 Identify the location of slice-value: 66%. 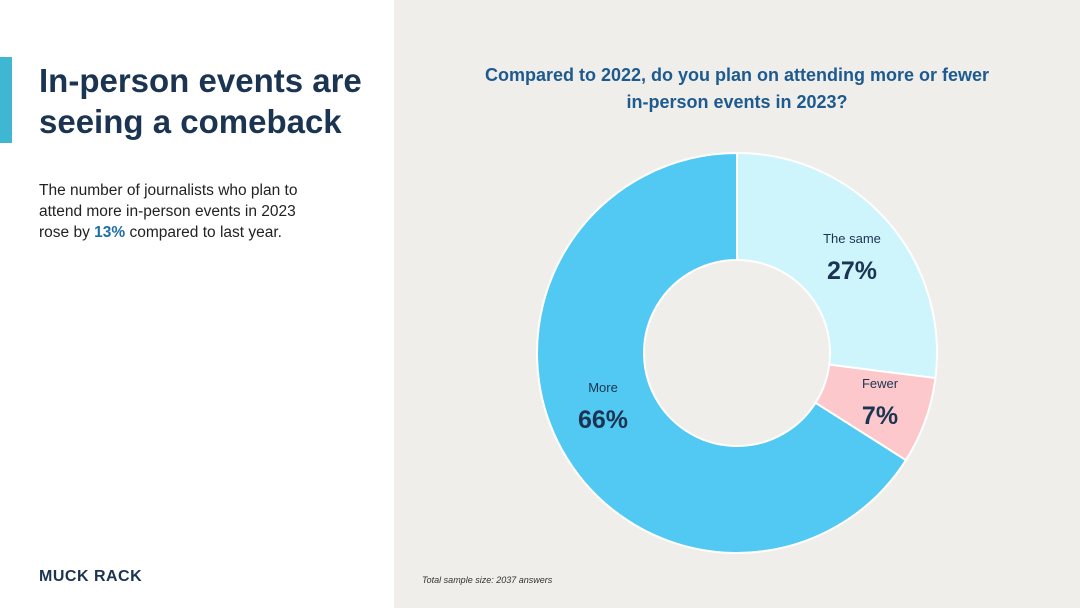
(603, 420).